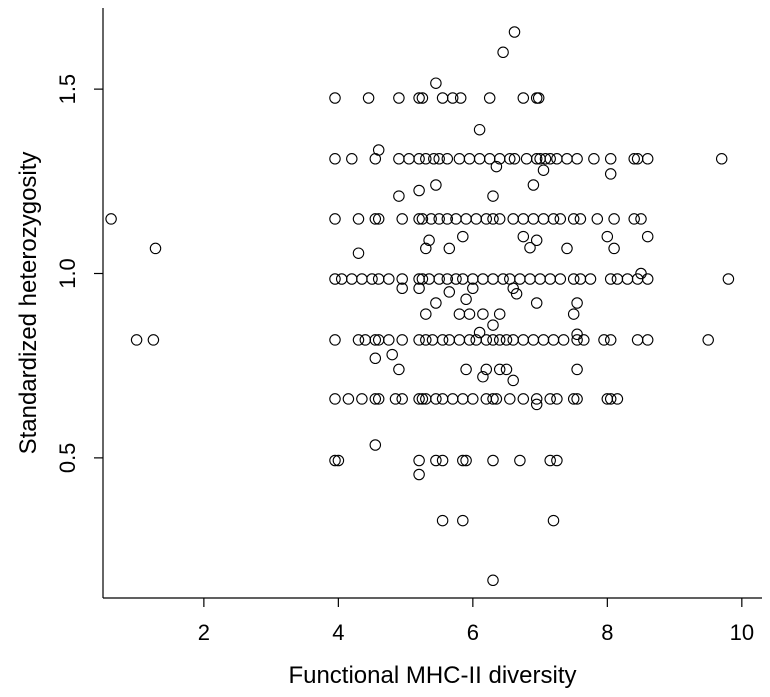  Describe the element at coordinates (28, 303) in the screenshot. I see `y-axis-title: Standardized heterozygosity` at that location.